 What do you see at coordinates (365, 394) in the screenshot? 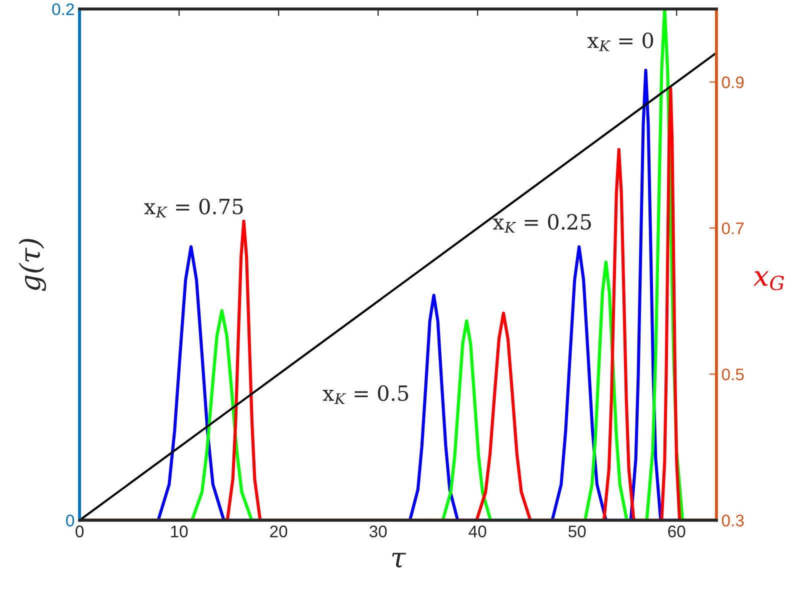
I see `annotation: x$_{K}$ = 0.5` at bounding box center [365, 394].